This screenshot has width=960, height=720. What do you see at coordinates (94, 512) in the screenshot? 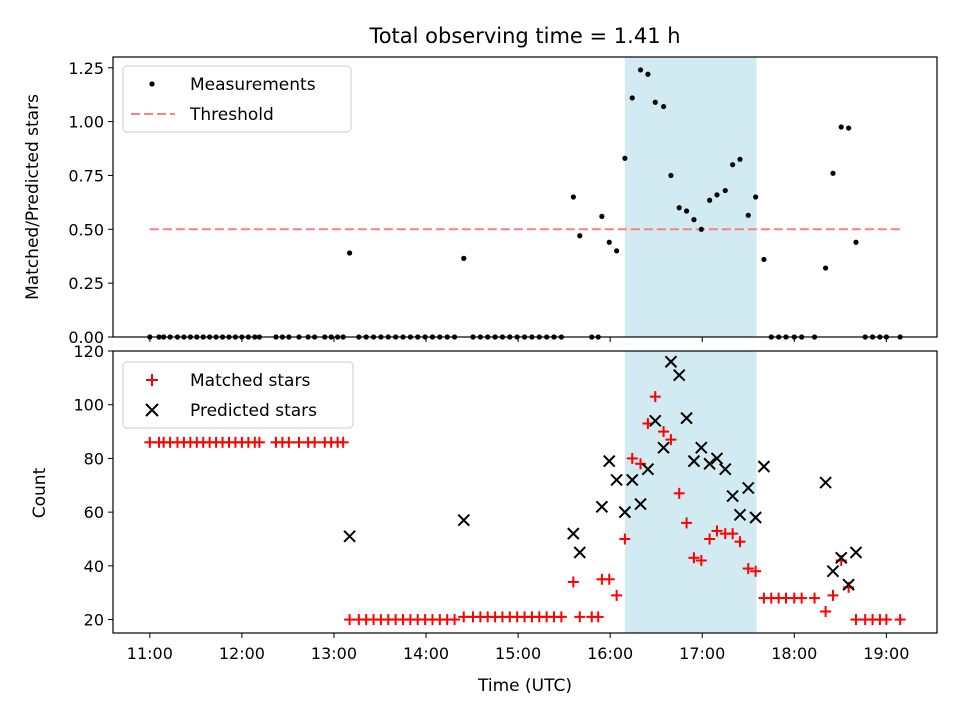
I see `bottom-y-tick-label: 60` at bounding box center [94, 512].